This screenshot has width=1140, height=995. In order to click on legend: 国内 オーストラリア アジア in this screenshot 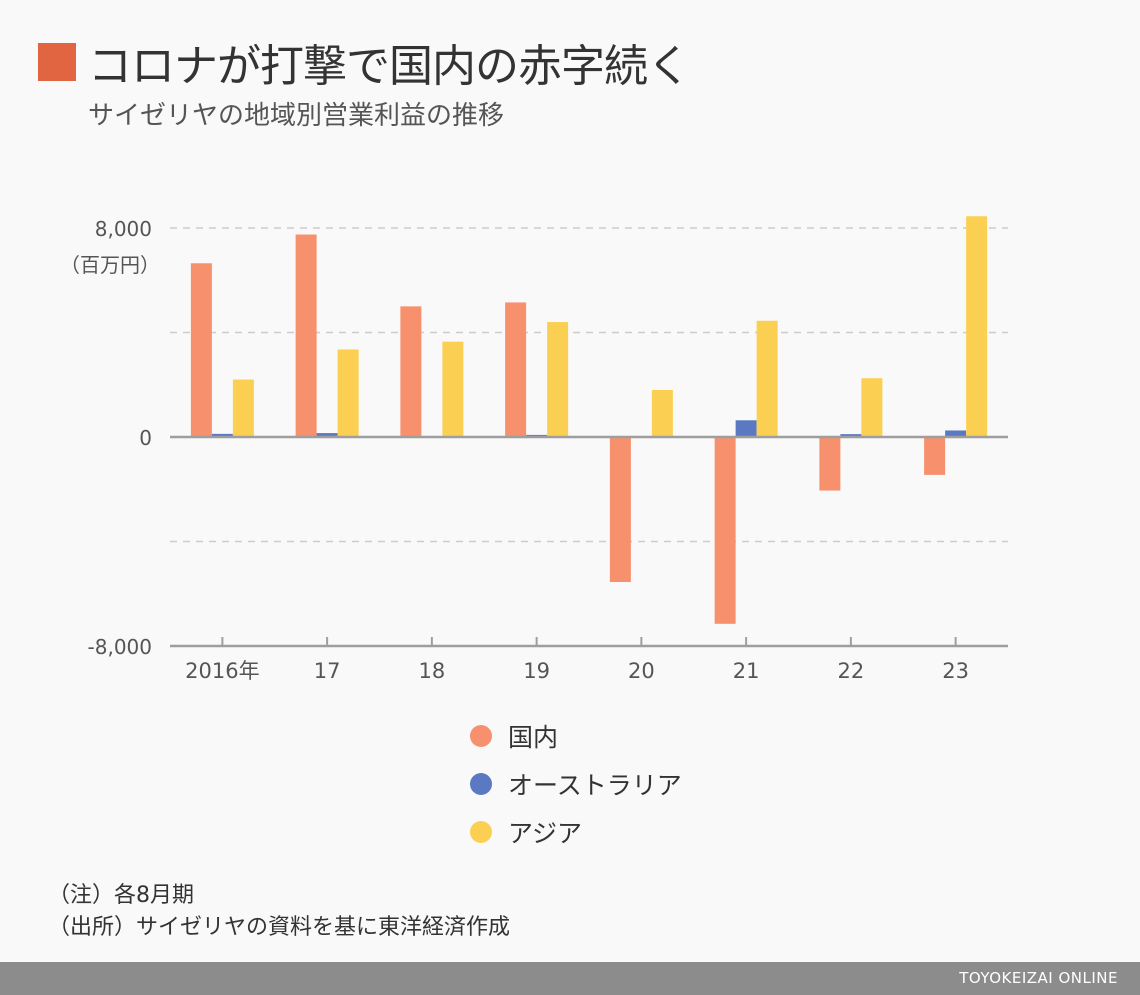, I will do `click(576, 784)`.